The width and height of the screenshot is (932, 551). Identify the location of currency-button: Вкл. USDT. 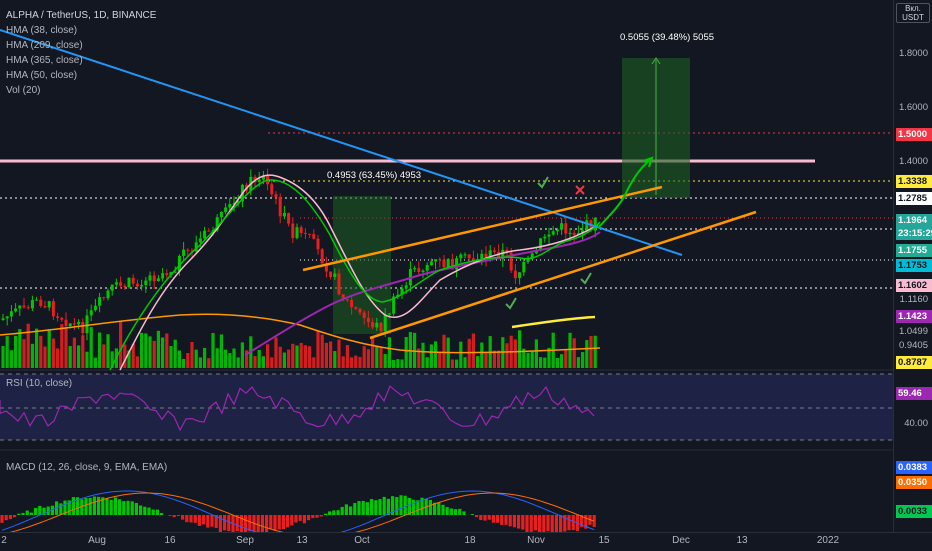
(913, 13).